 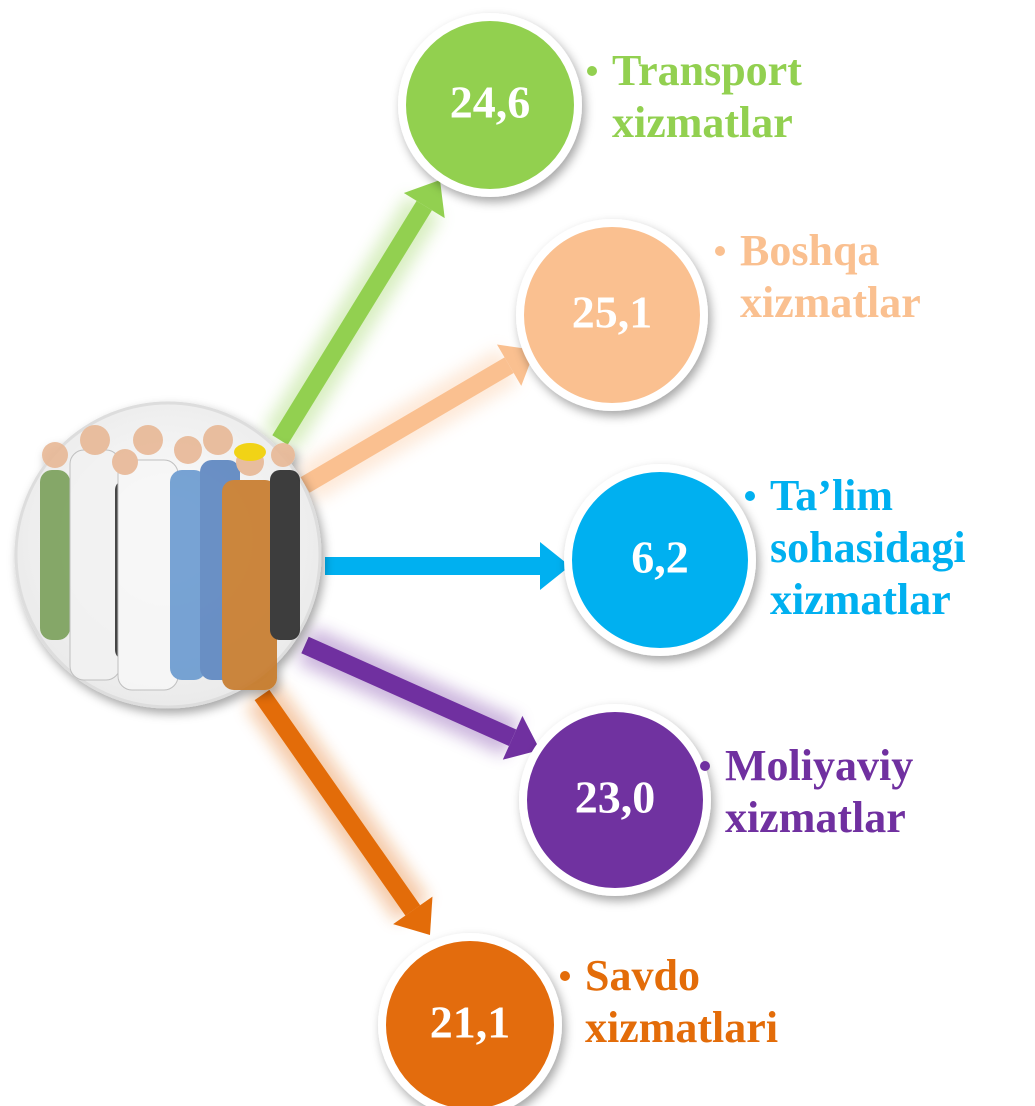 What do you see at coordinates (707, 70) in the screenshot?
I see `label-line: Transport` at bounding box center [707, 70].